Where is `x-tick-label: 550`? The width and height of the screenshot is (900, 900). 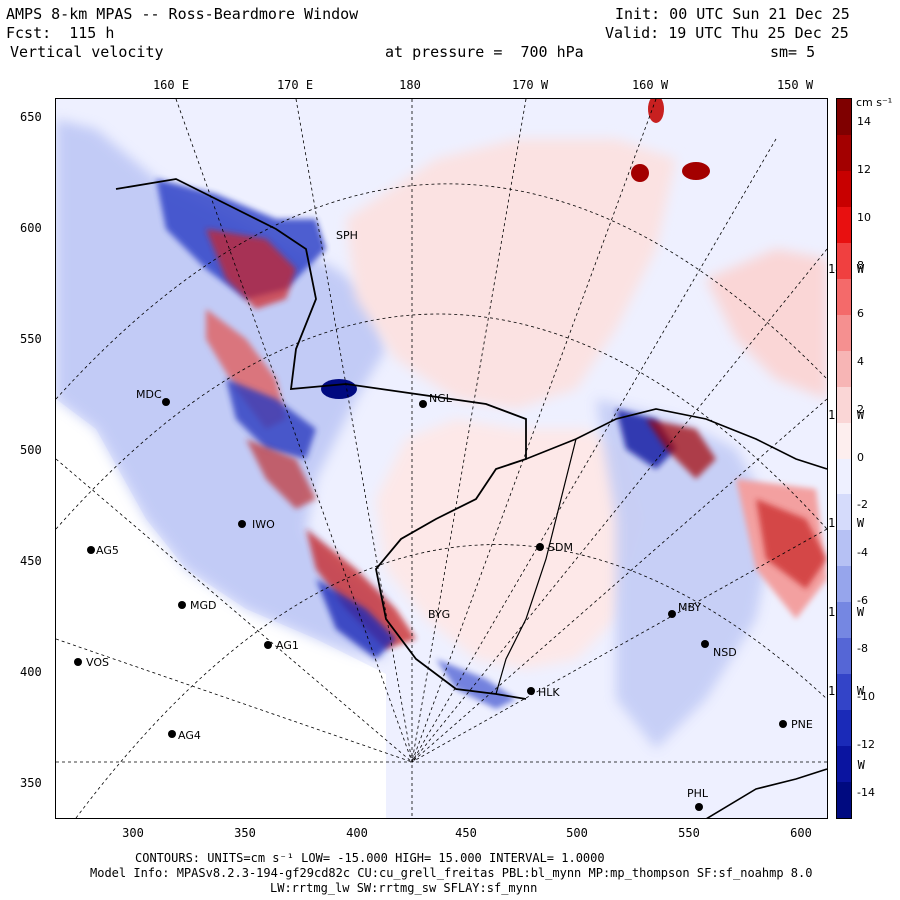
x-tick-label: 550 is located at coordinates (689, 833).